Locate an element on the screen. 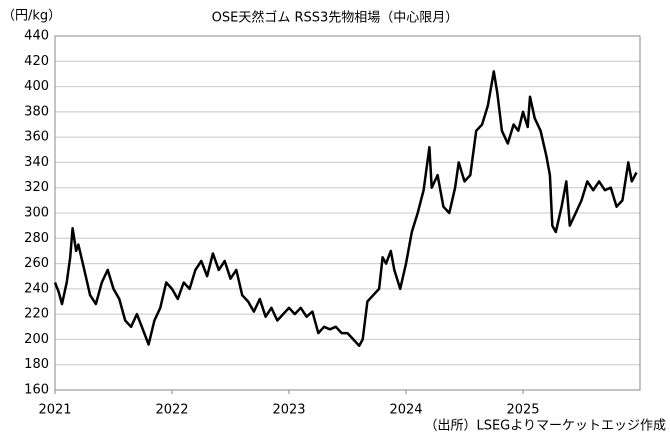 This screenshot has width=670, height=439. y-tick-label: 320 is located at coordinates (36, 187).